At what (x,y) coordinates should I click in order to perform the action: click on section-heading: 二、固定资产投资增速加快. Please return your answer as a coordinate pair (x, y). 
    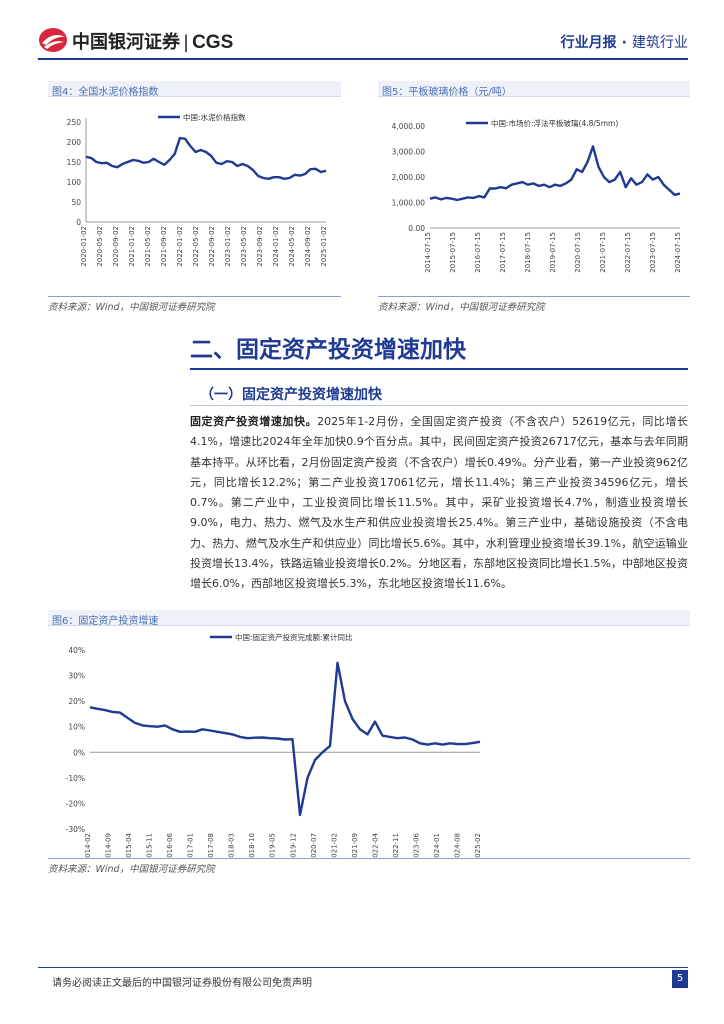
    Looking at the image, I should click on (328, 350).